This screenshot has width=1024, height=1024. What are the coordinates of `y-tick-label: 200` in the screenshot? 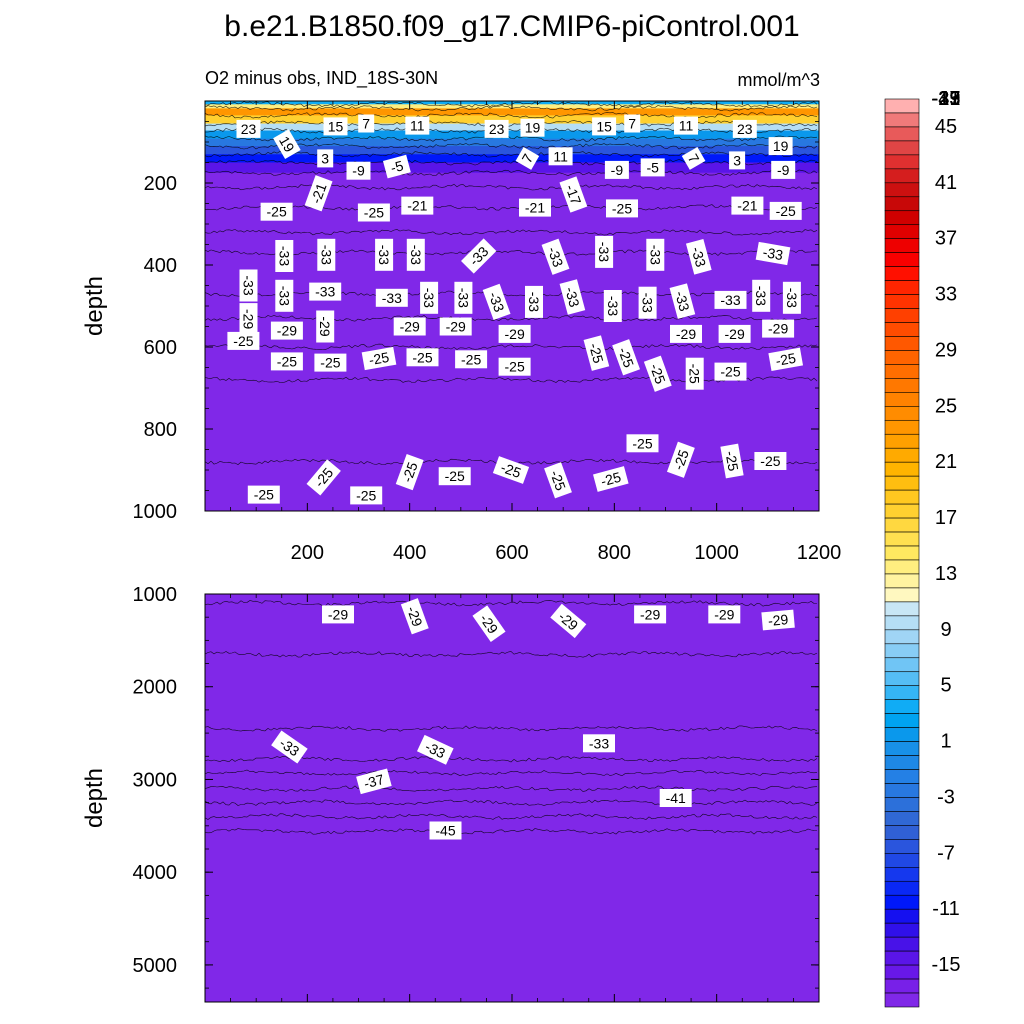 It's located at (160, 184).